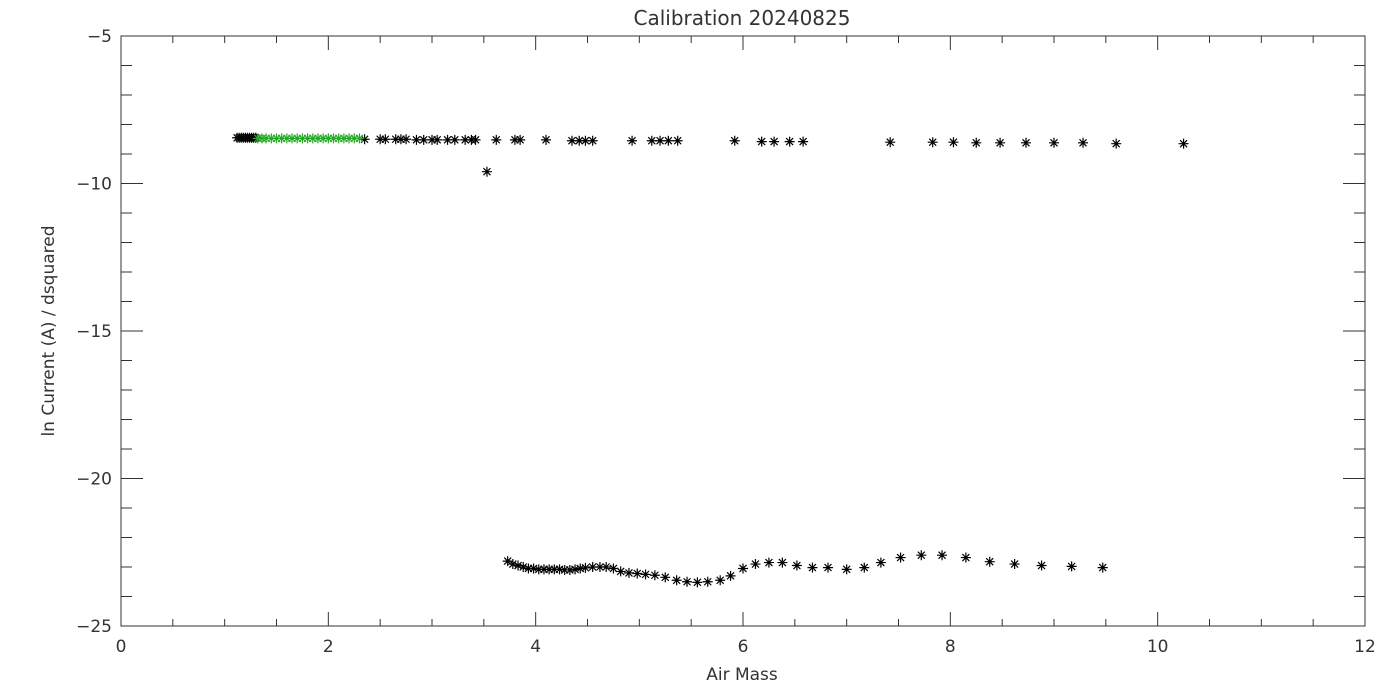 This screenshot has height=700, width=1400. I want to click on x-tick-label: 2, so click(328, 647).